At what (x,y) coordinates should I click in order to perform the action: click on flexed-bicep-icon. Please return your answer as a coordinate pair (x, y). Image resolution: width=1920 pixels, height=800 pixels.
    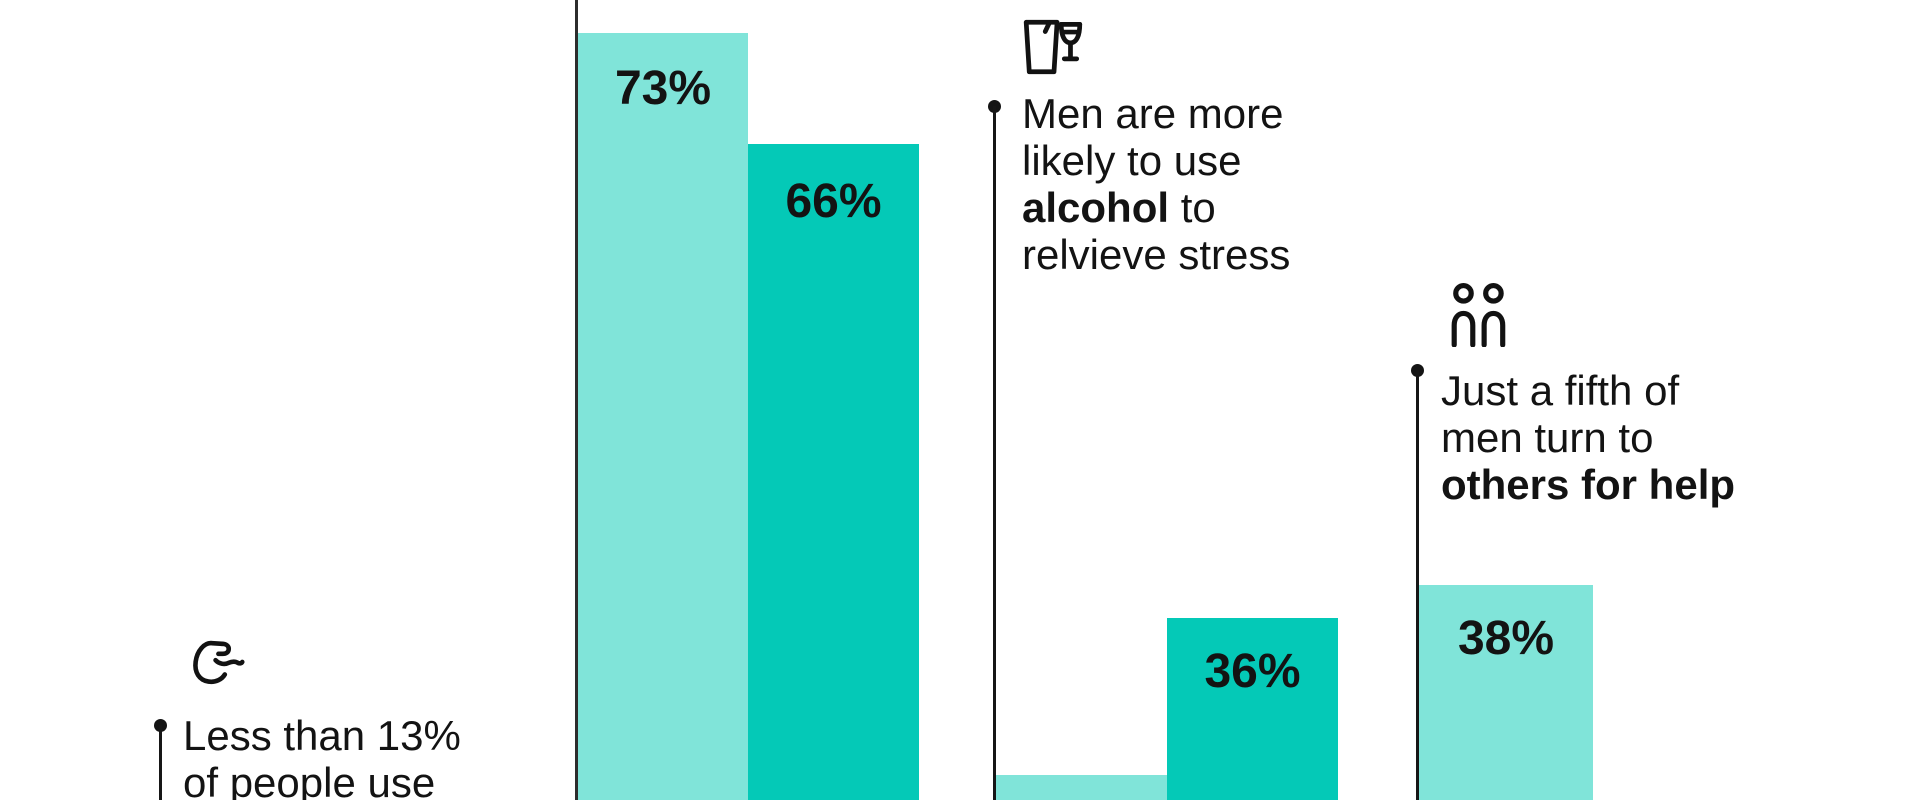
    Looking at the image, I should click on (217, 662).